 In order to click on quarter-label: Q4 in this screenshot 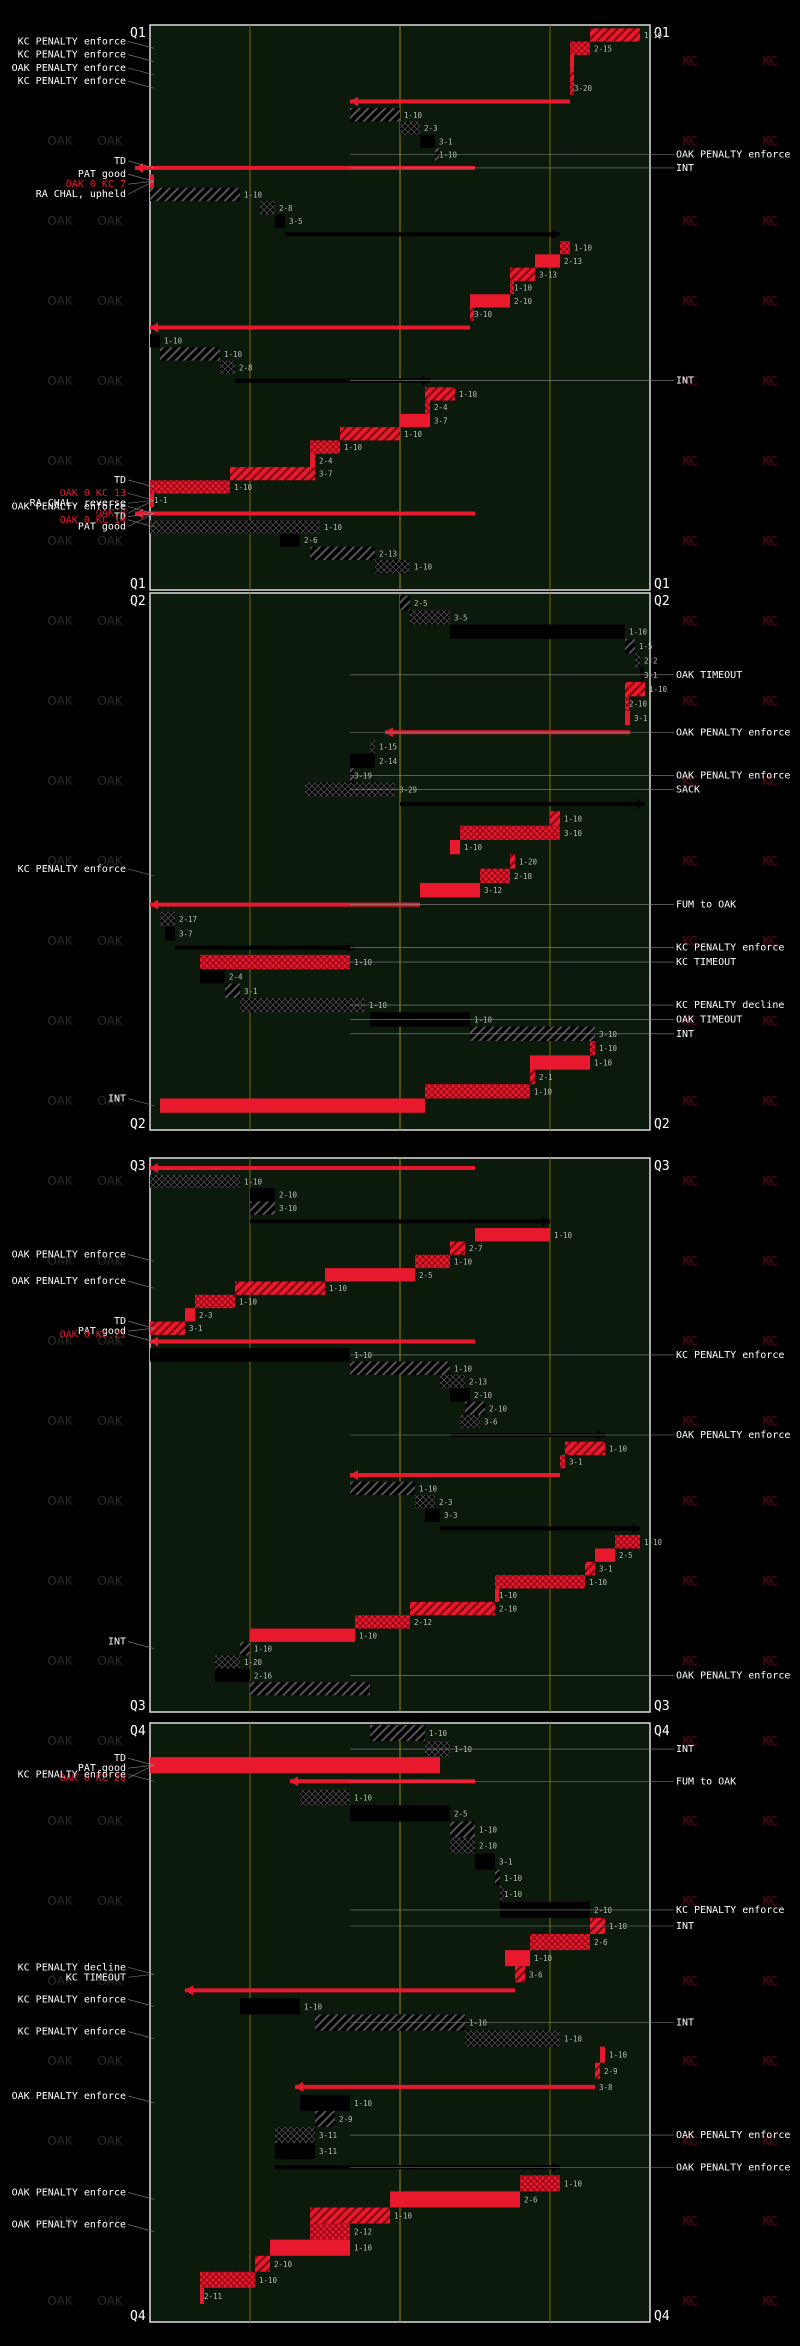, I will do `click(138, 2316)`.